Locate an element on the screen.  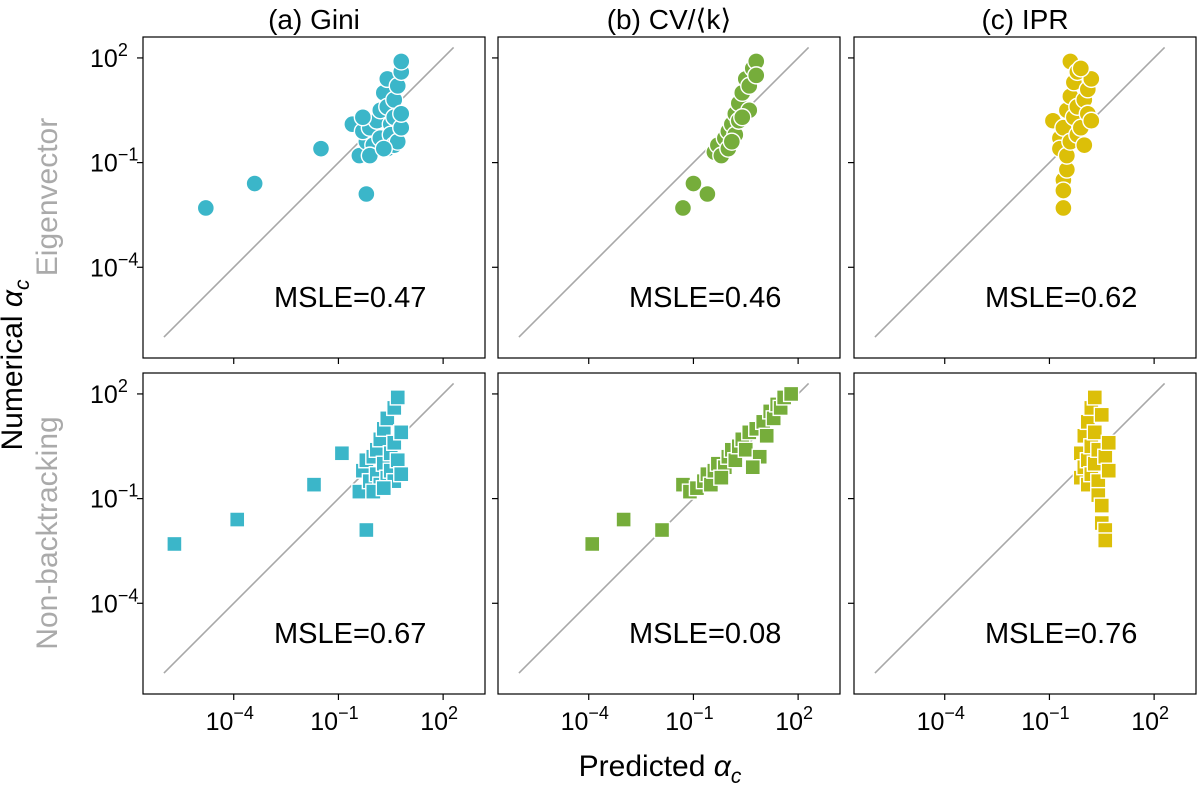
panel-nonbacktracking-ipr-xtick-label-2: 10² is located at coordinates (1150, 719).